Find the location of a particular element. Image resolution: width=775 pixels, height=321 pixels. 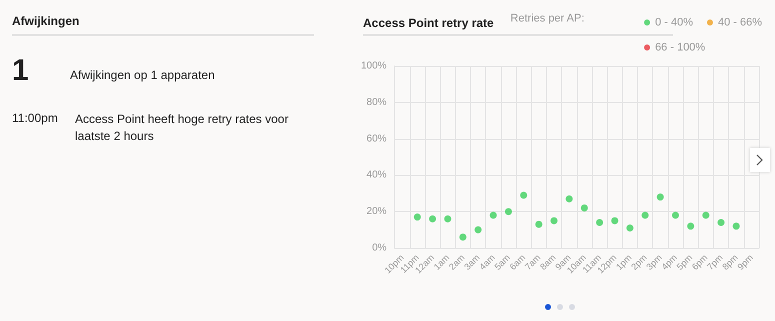

y-tick-label: 60% is located at coordinates (376, 138).